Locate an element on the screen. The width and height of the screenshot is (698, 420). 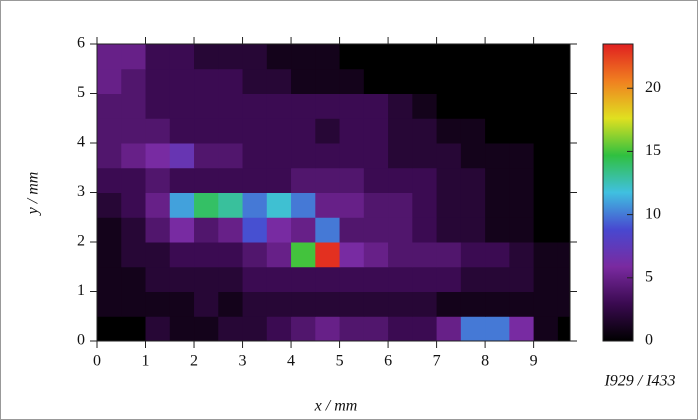
y-axis-label: y / mm is located at coordinates (33, 194).